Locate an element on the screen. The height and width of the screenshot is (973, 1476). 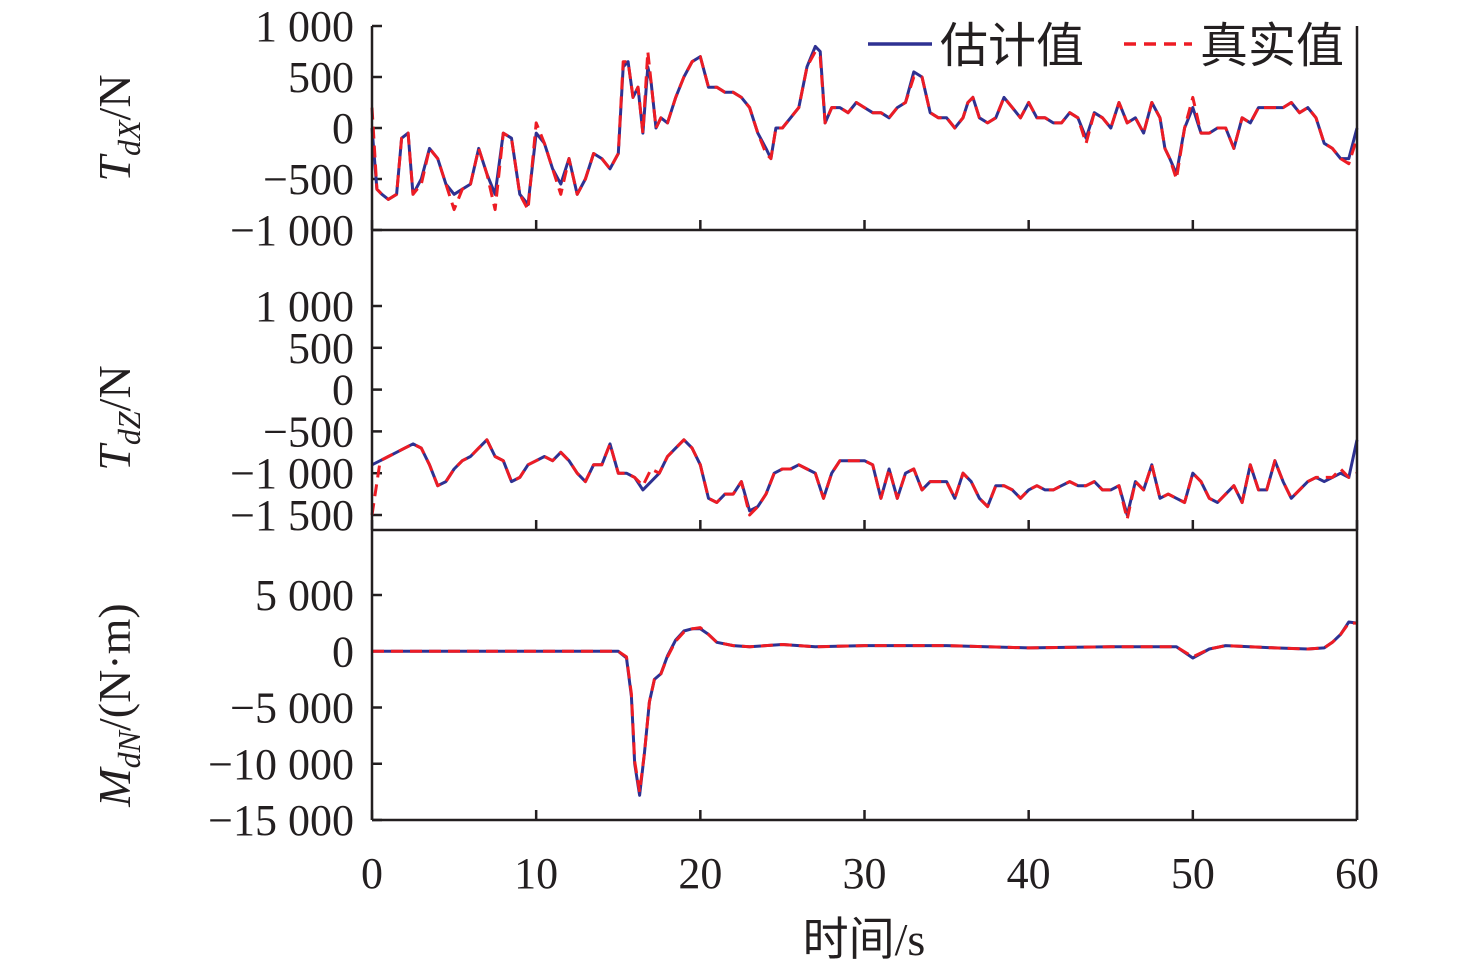
x-tick-labels: 0 10 20 30 40 50 60 is located at coordinates (870, 873).